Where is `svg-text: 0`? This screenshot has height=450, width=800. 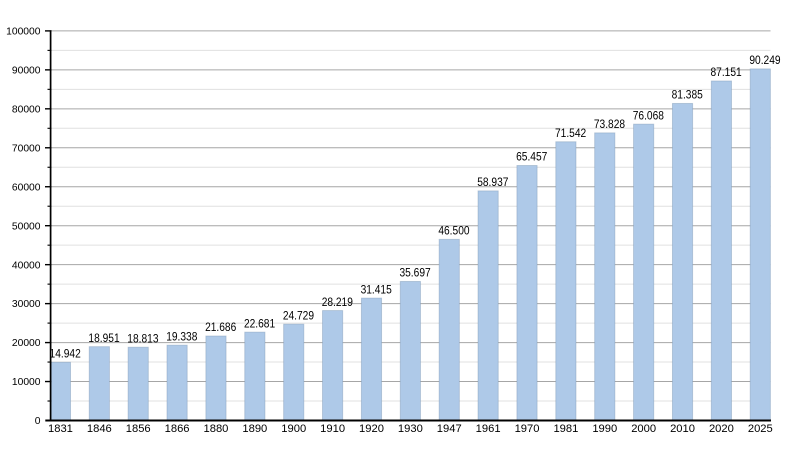
svg-text: 0 is located at coordinates (38, 421).